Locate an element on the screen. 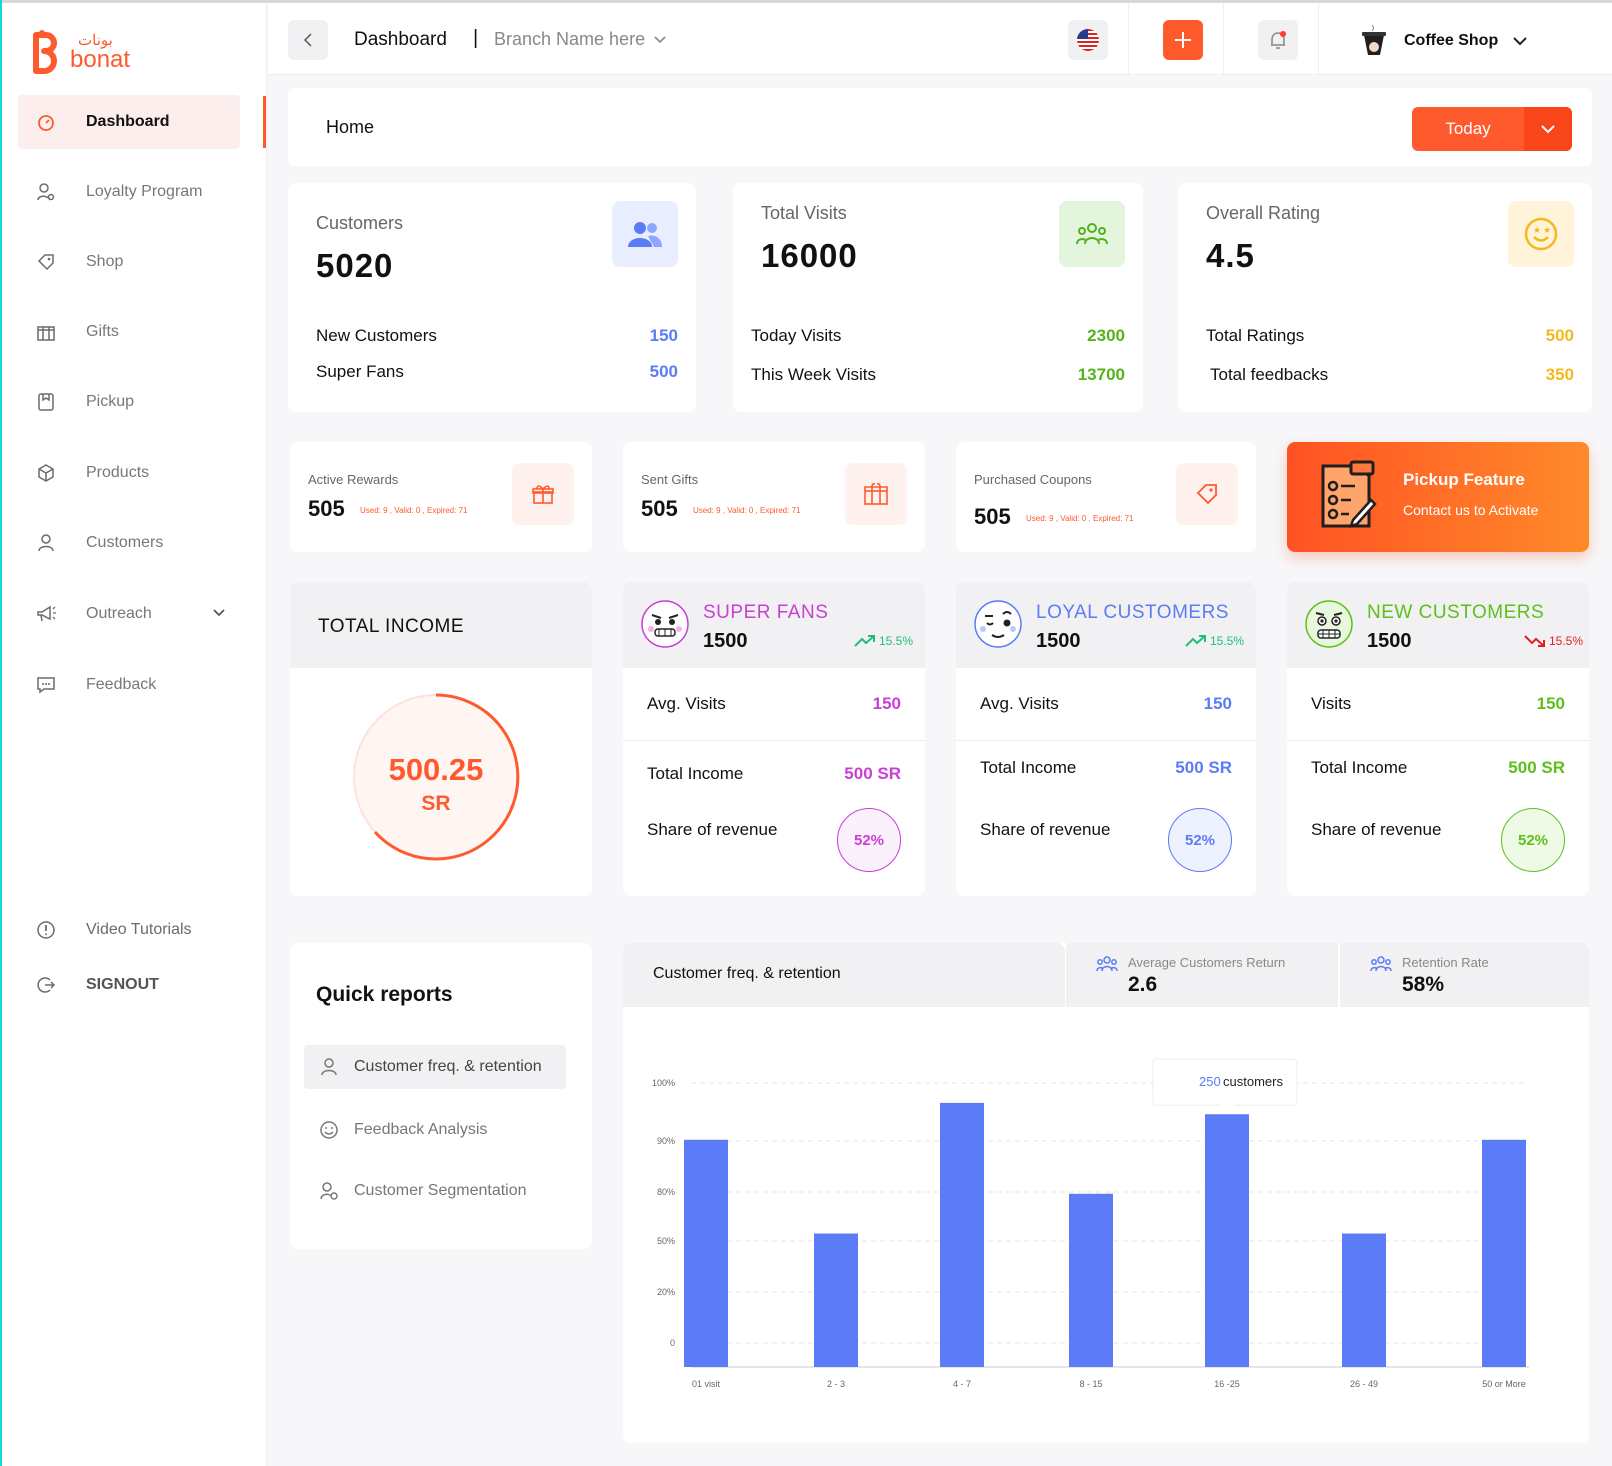  branch-selector: Branch Name here is located at coordinates (580, 39).